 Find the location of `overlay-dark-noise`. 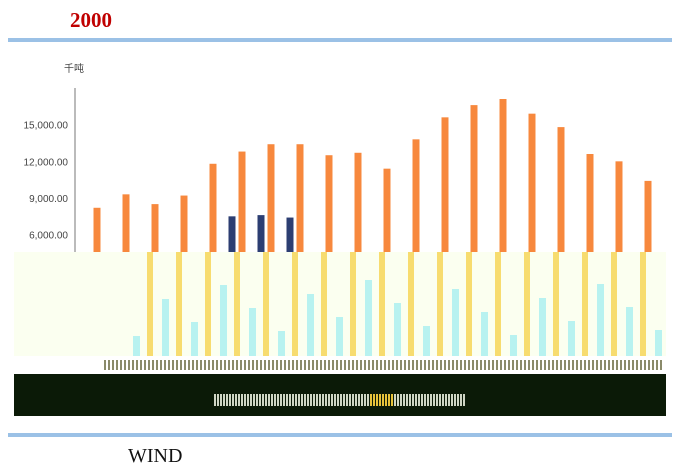

overlay-dark-noise is located at coordinates (339, 400).